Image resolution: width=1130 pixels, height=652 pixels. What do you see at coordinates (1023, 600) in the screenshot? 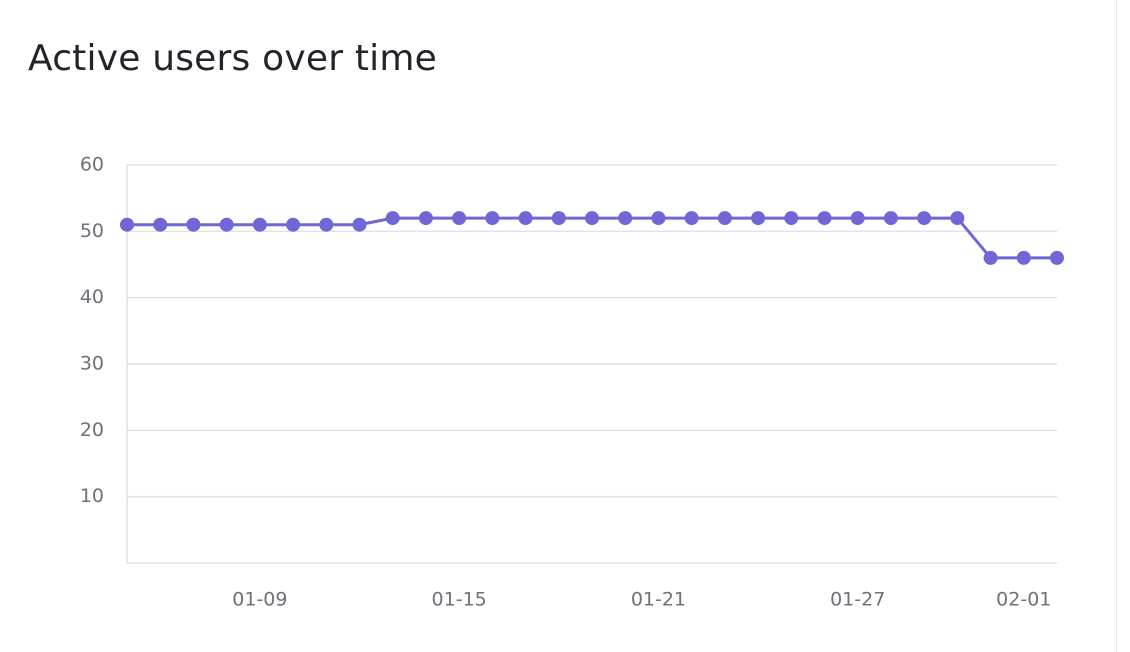
I see `x-tick-label: 02-01` at bounding box center [1023, 600].